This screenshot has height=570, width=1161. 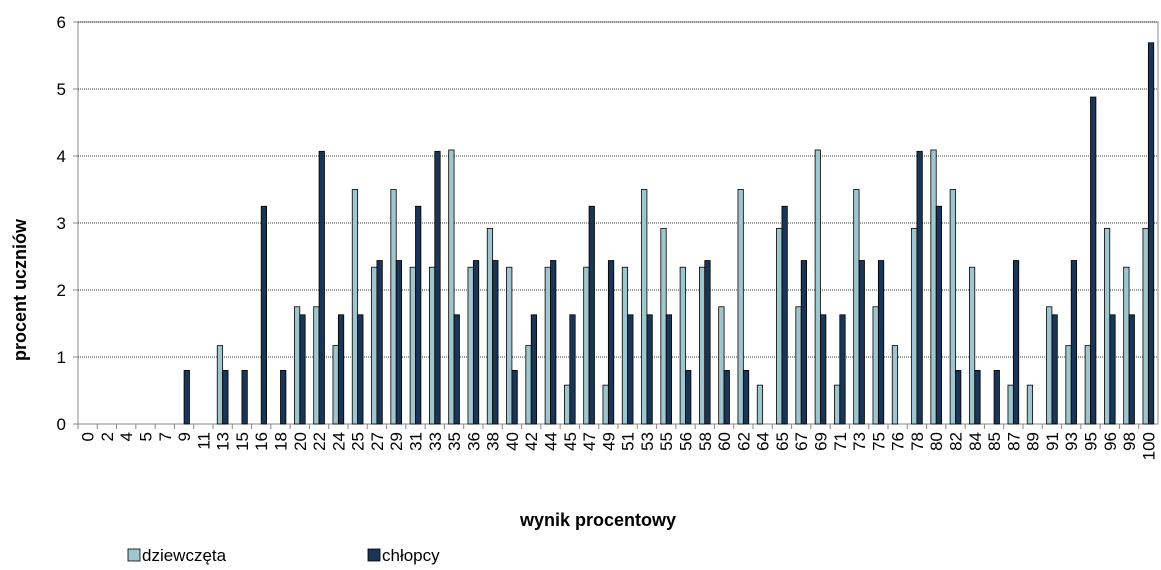 What do you see at coordinates (840, 441) in the screenshot?
I see `x-tick-label: 71` at bounding box center [840, 441].